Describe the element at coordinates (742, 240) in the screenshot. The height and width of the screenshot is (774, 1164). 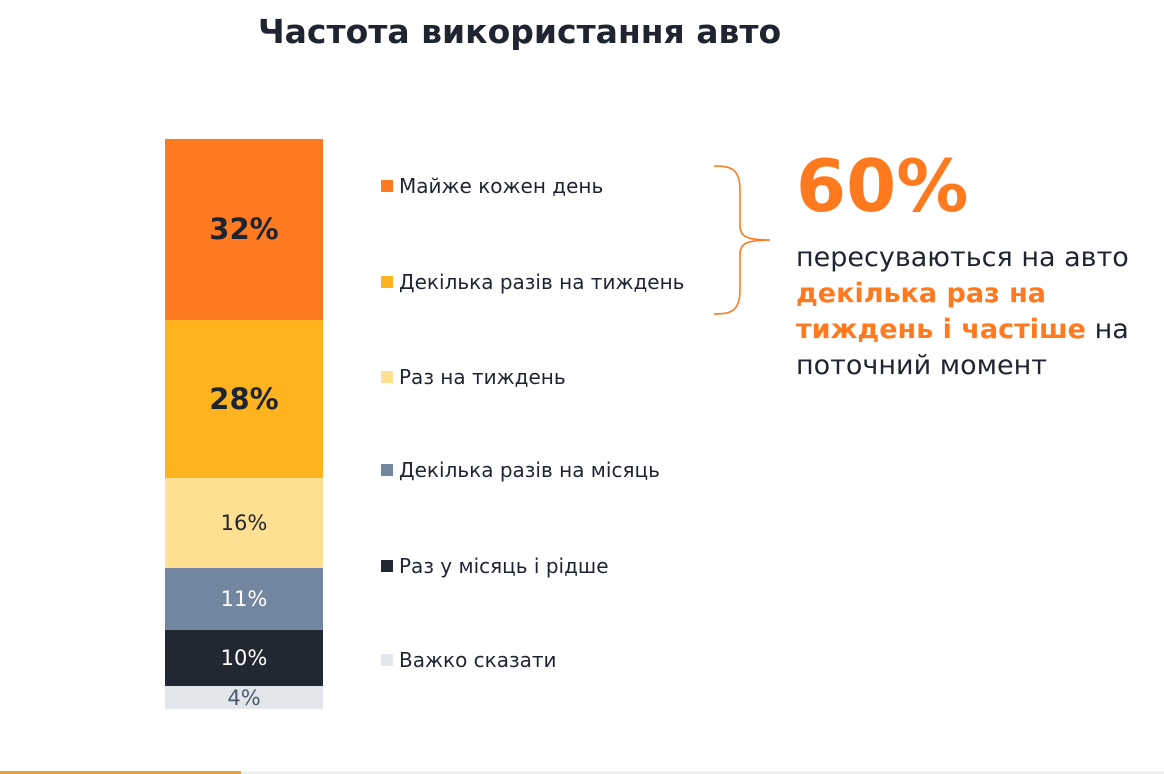
I see `curly-brace-icon` at that location.